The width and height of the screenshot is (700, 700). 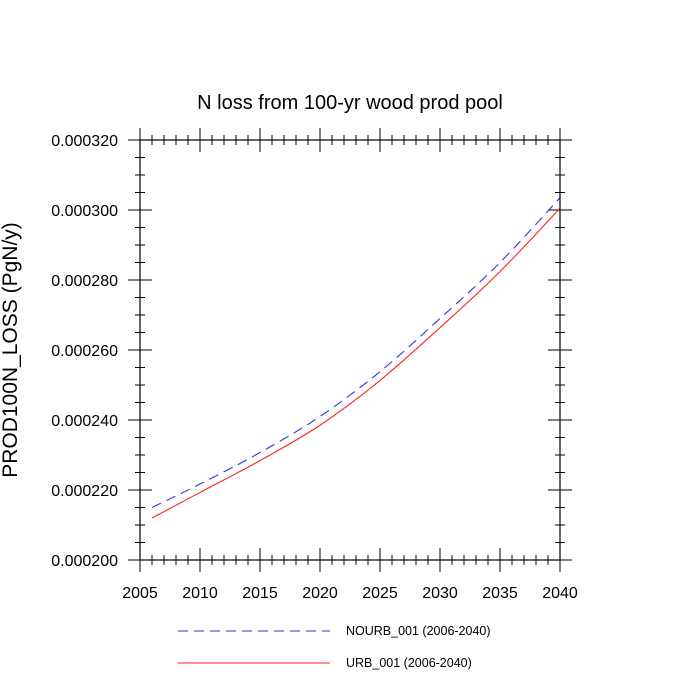 I want to click on x-tick-label: 2040, so click(x=560, y=593).